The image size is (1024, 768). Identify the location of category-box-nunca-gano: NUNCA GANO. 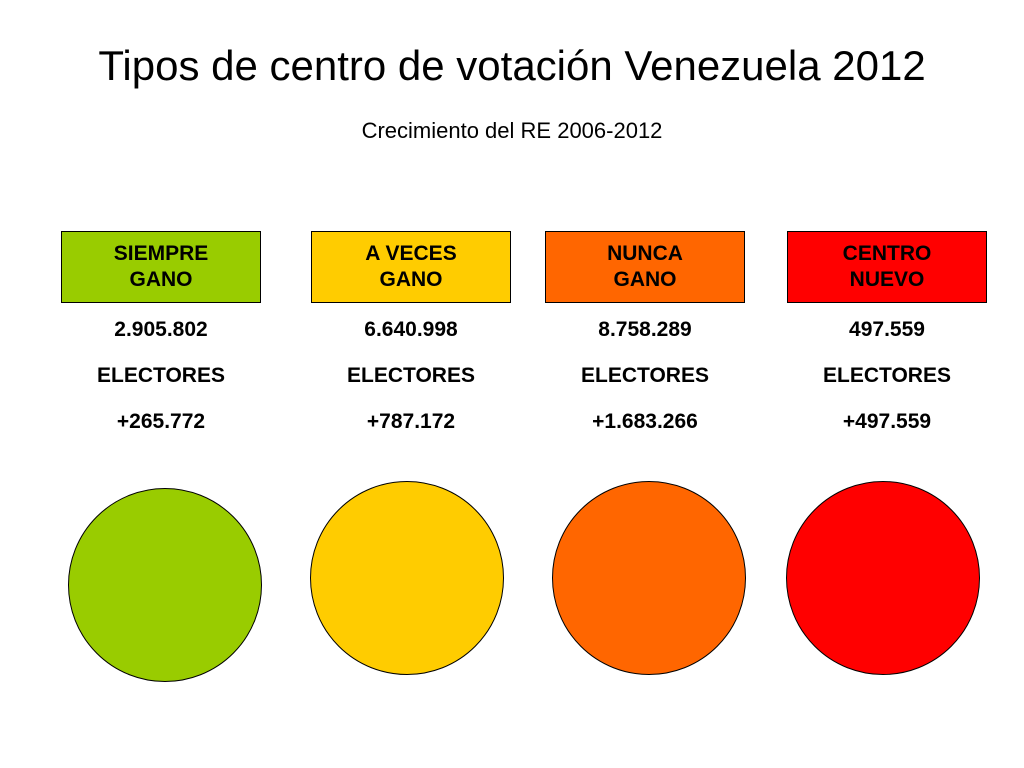
(645, 267).